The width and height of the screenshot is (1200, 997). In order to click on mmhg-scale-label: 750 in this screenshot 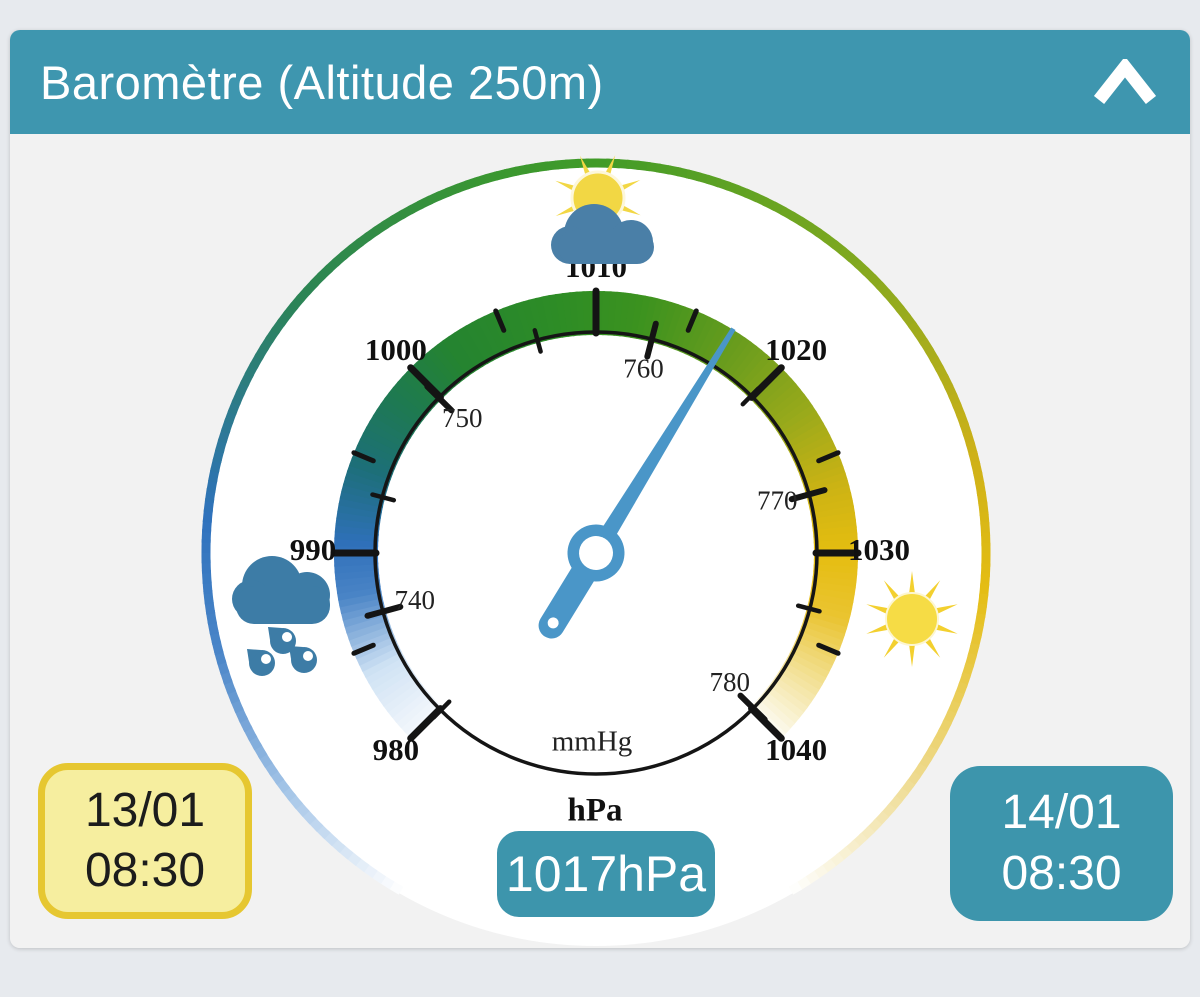, I will do `click(462, 418)`.